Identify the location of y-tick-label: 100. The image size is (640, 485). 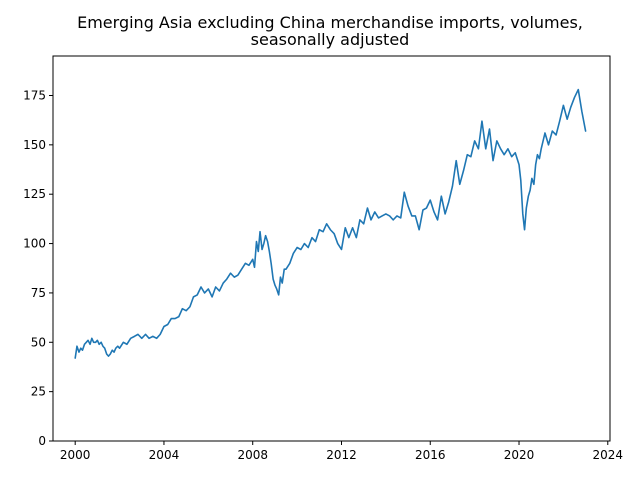
(34, 244).